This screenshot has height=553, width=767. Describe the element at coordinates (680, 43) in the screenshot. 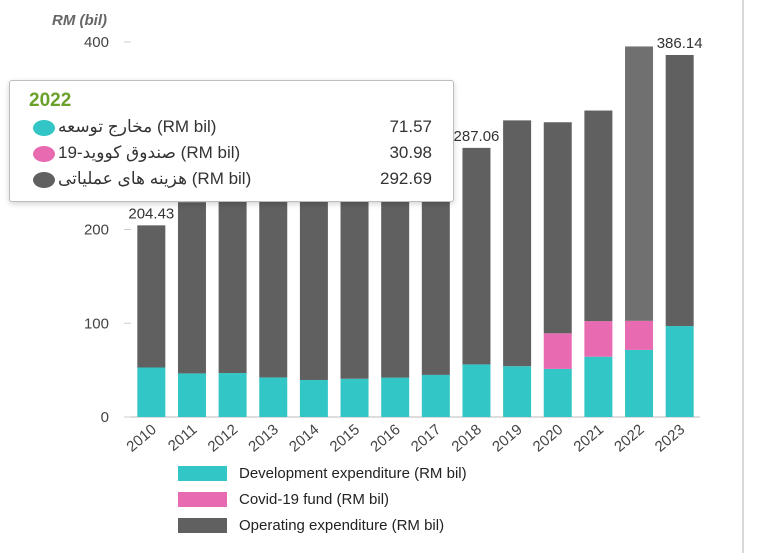

I see `data-label-2023: 386.14` at that location.